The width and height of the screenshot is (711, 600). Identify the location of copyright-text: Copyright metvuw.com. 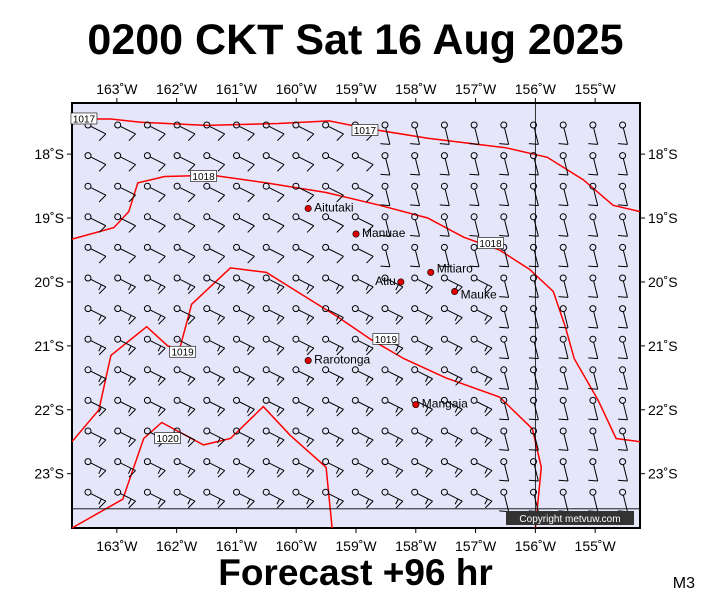
(569, 519).